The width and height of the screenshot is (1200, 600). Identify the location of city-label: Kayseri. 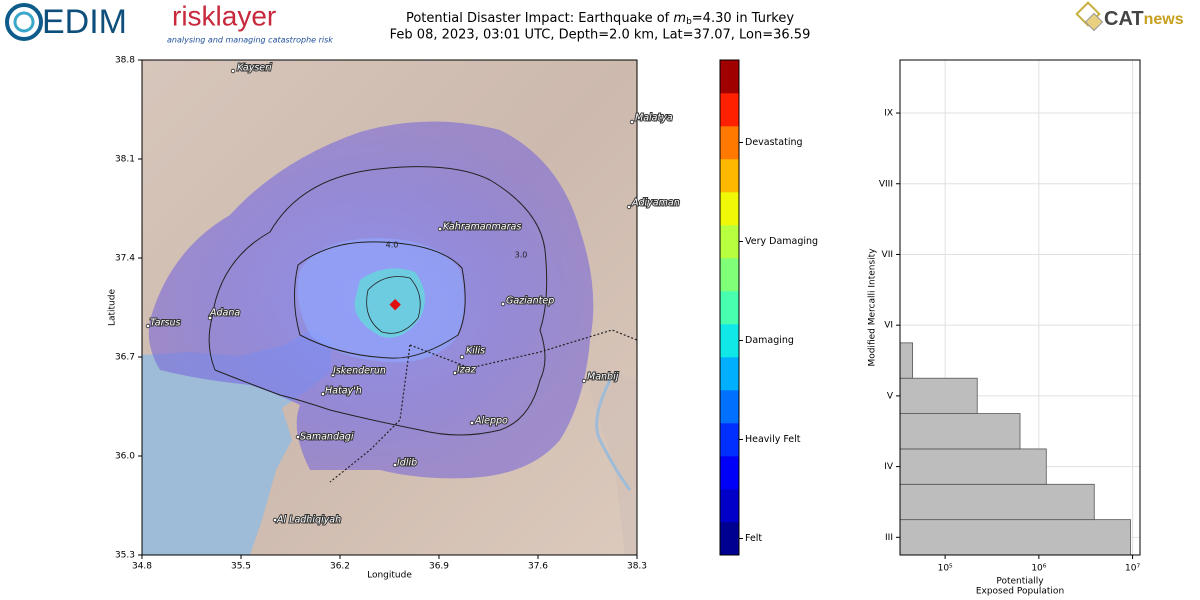
(254, 68).